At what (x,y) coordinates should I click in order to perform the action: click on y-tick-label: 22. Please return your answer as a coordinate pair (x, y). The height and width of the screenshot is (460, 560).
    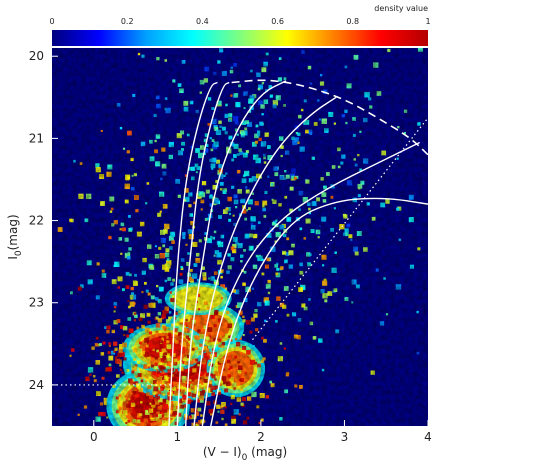
    Looking at the image, I should click on (36, 221).